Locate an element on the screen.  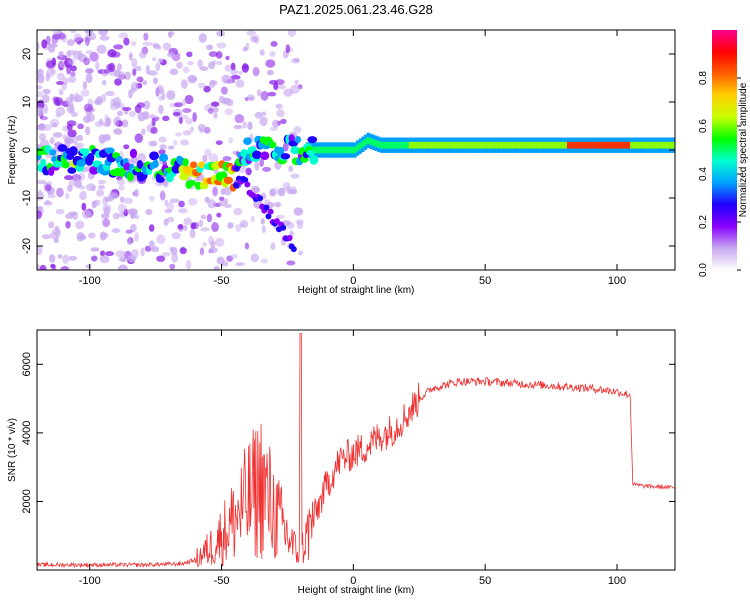
x-tick-label: 50 is located at coordinates (485, 581).